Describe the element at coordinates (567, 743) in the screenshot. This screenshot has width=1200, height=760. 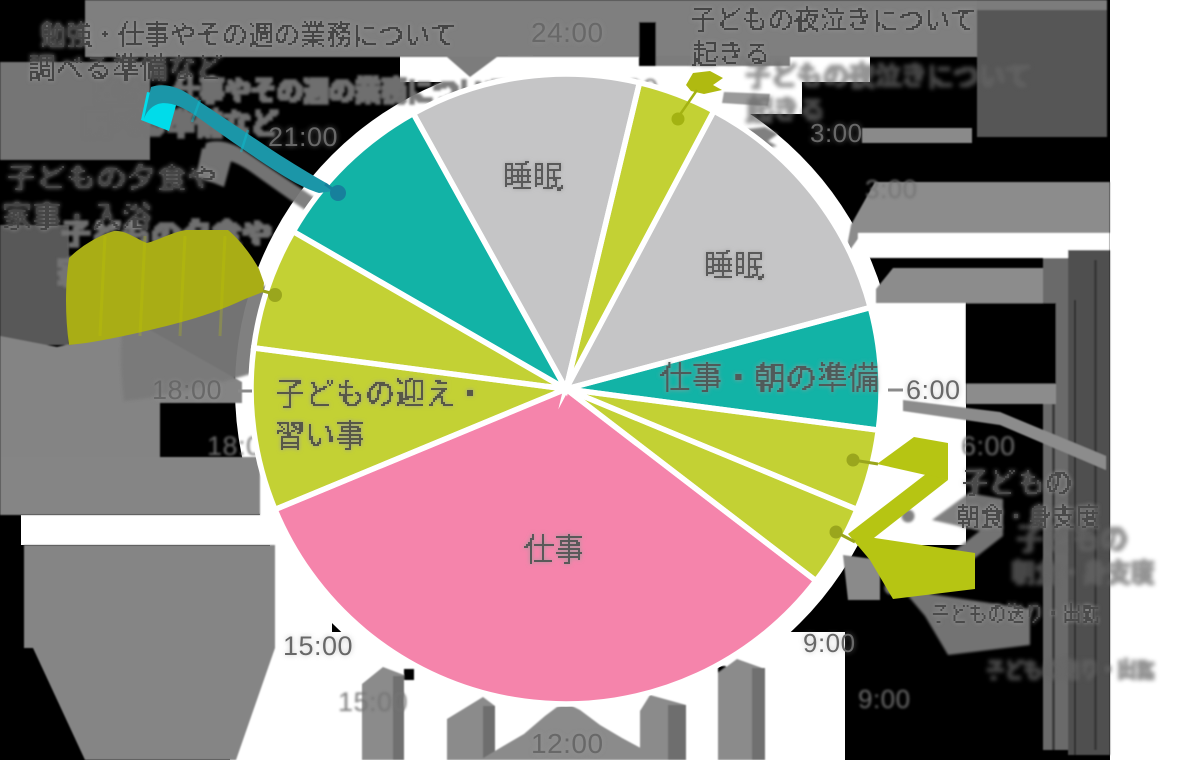
I see `svg-text: 12:00` at that location.